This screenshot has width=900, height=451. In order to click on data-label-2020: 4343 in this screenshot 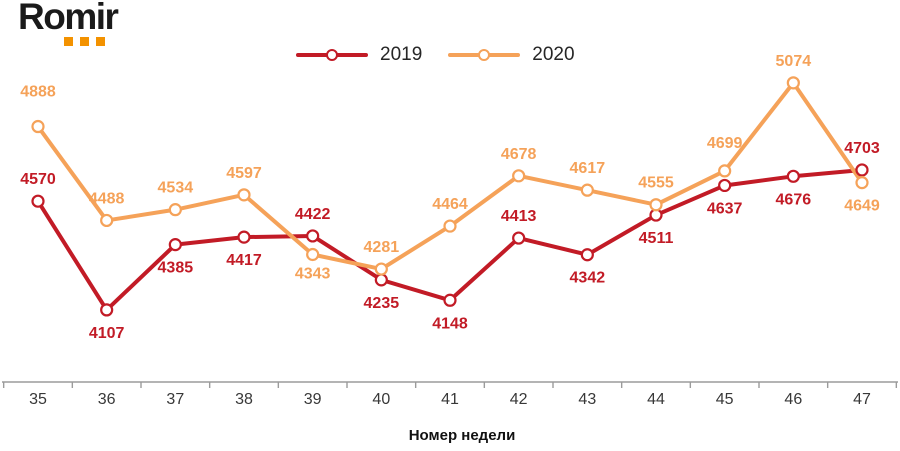, I will do `click(313, 273)`.